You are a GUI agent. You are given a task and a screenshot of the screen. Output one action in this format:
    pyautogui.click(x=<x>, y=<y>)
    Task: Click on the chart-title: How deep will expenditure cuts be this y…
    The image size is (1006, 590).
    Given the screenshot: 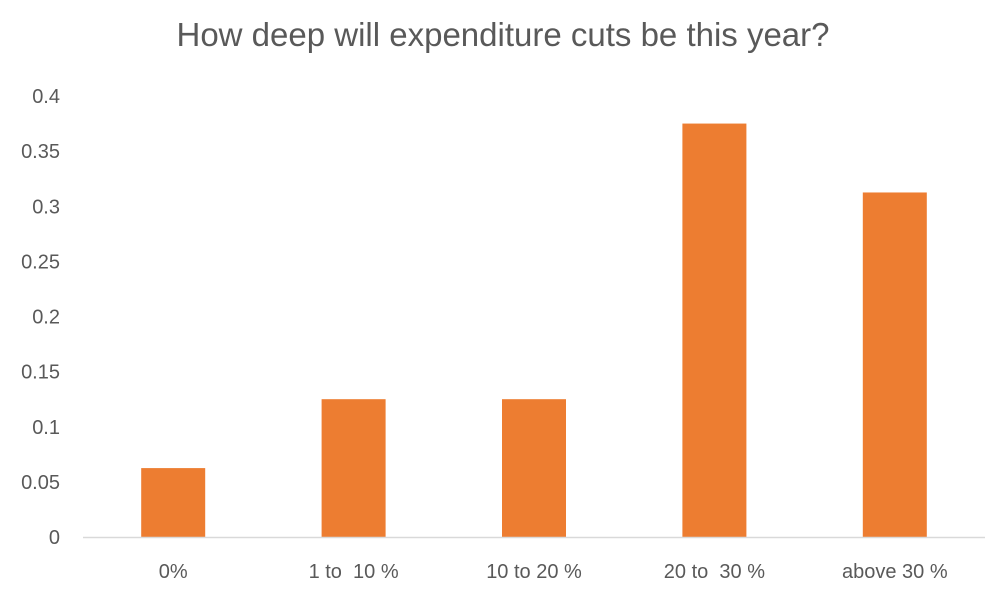 What is the action you would take?
    pyautogui.click(x=503, y=34)
    